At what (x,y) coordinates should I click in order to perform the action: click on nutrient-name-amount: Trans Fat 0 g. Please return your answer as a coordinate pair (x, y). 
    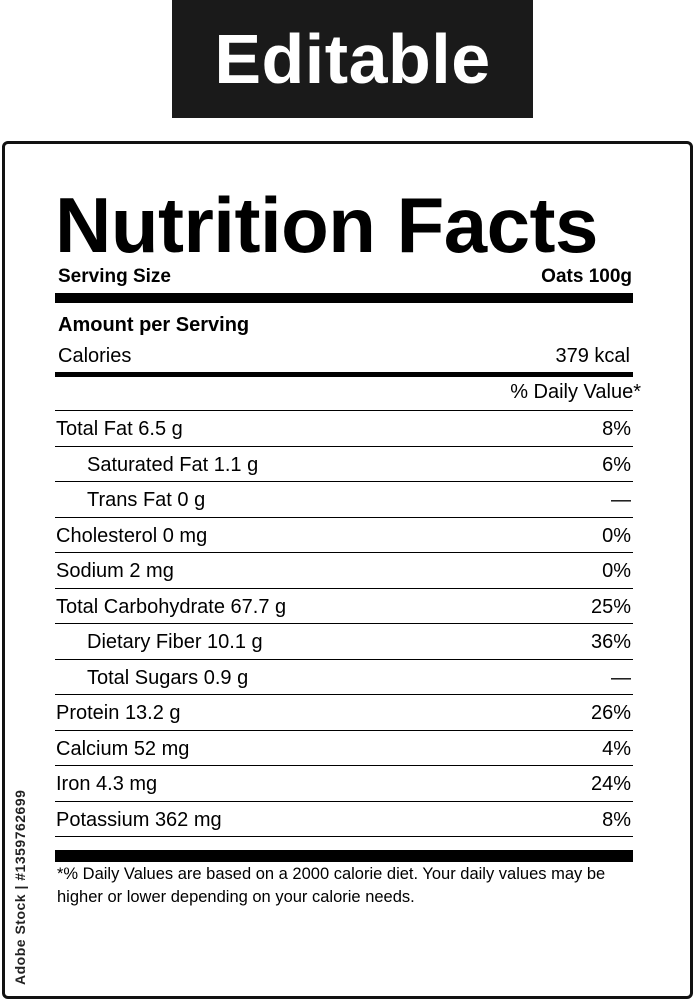
    Looking at the image, I should click on (130, 500).